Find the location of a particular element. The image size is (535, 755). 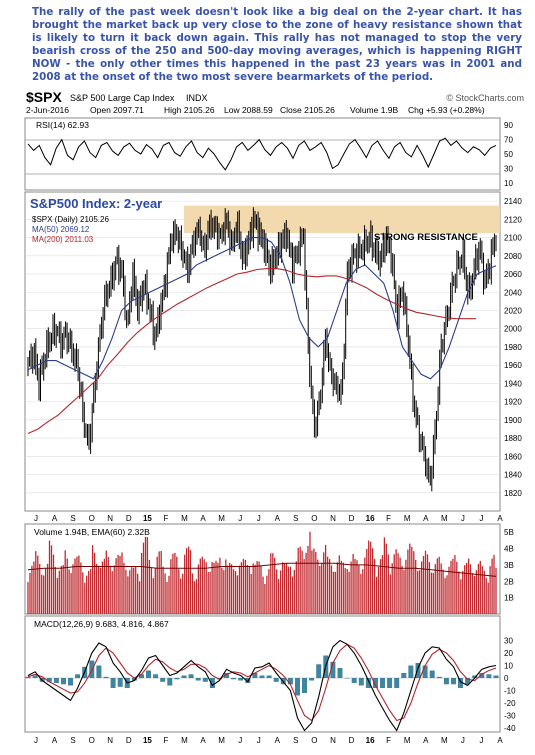

rsi-tick-label: 90 is located at coordinates (508, 125).